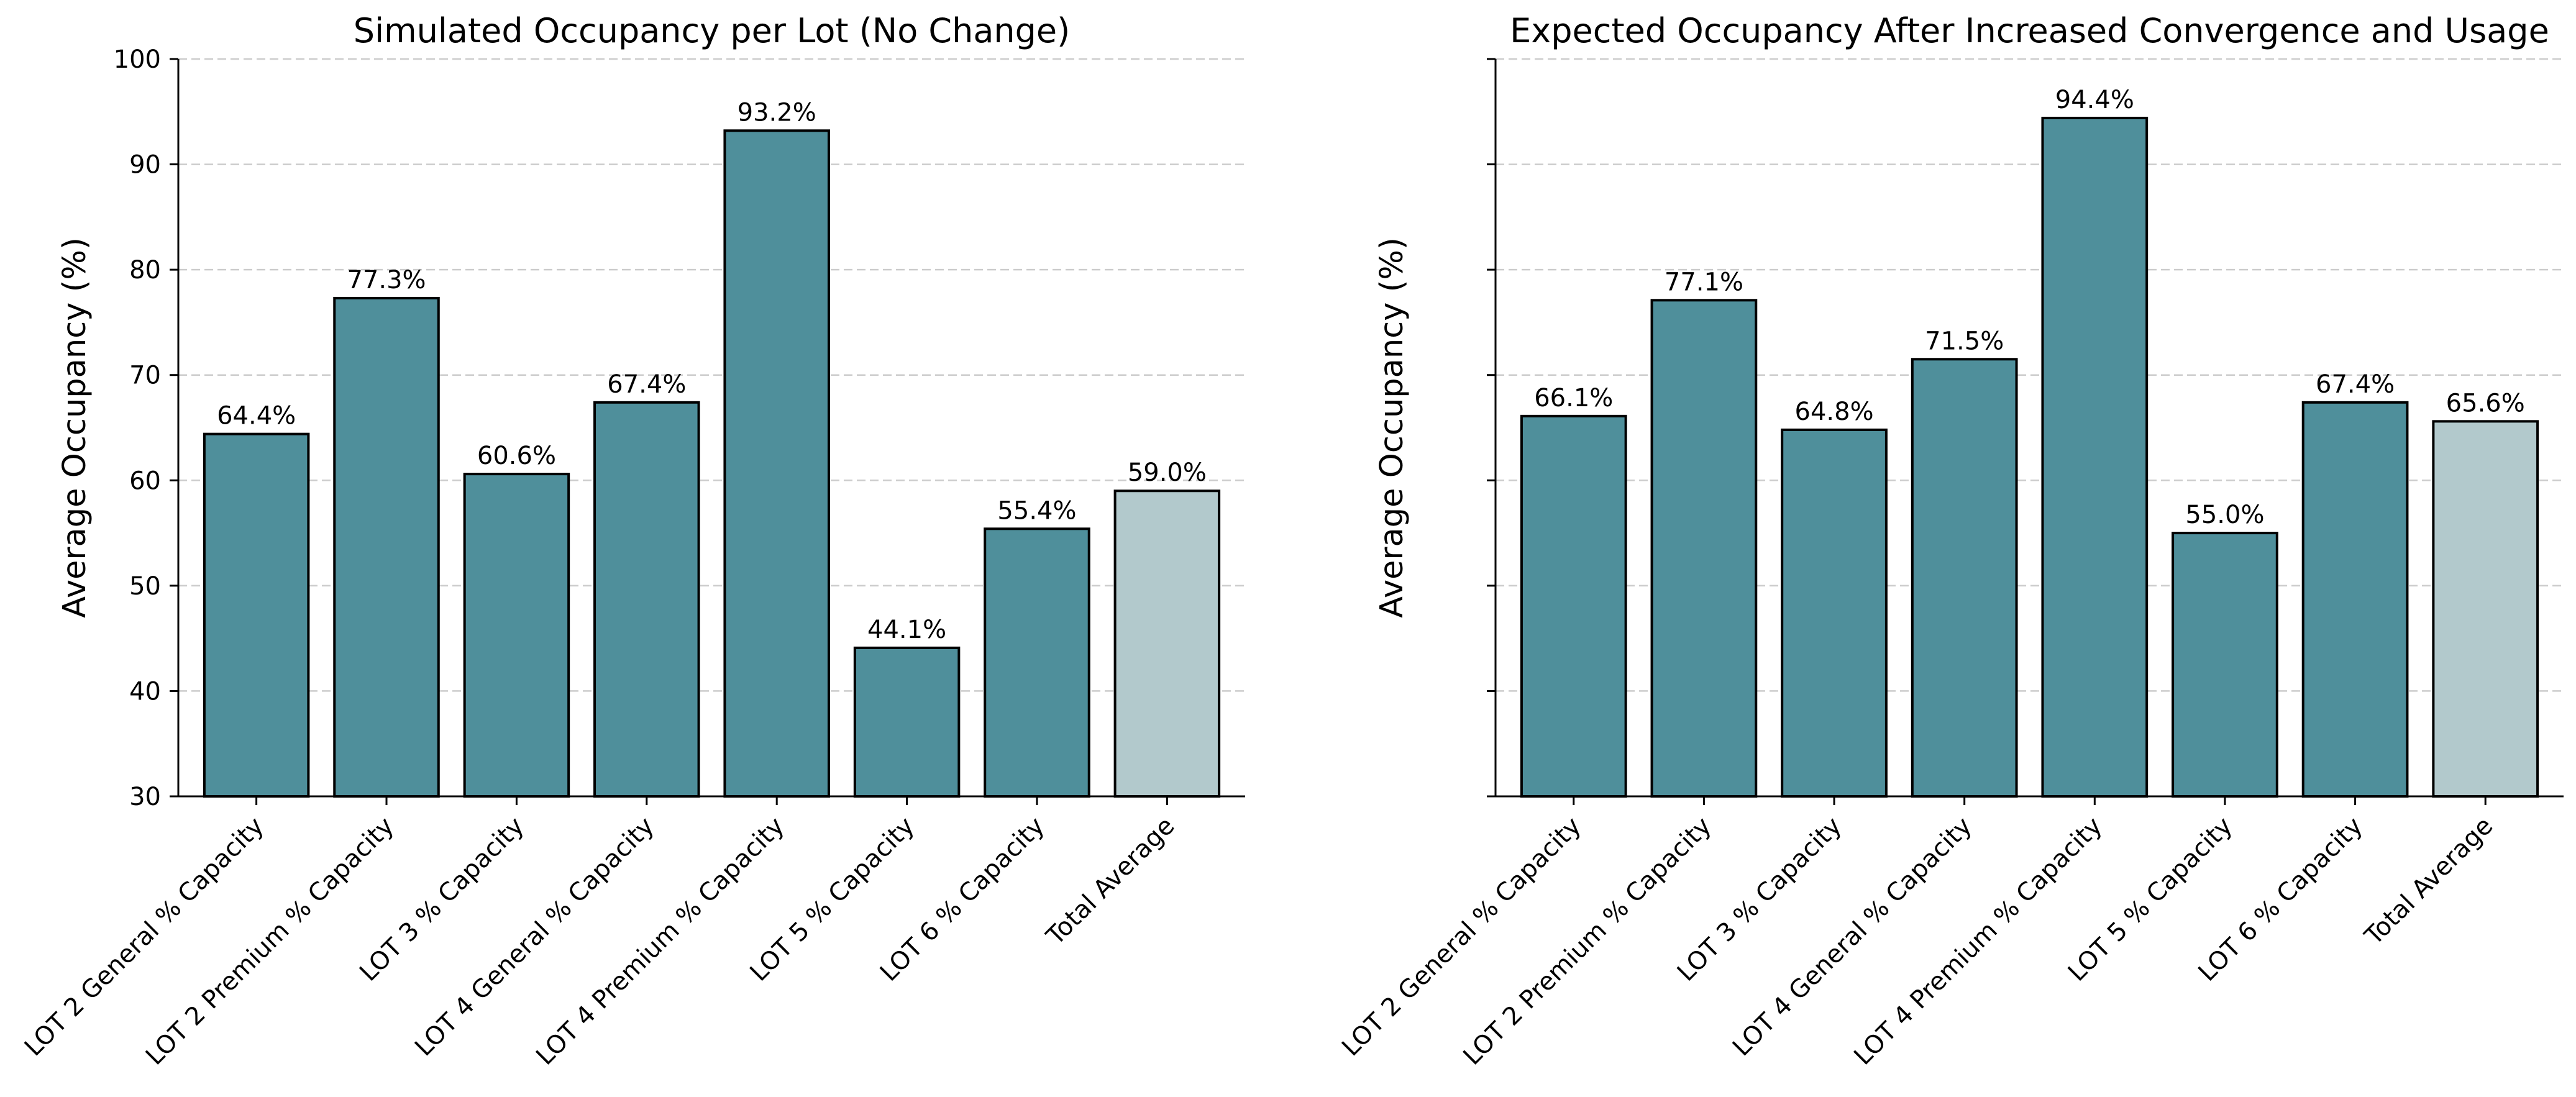  I want to click on data-label: 60.6%, so click(516, 456).